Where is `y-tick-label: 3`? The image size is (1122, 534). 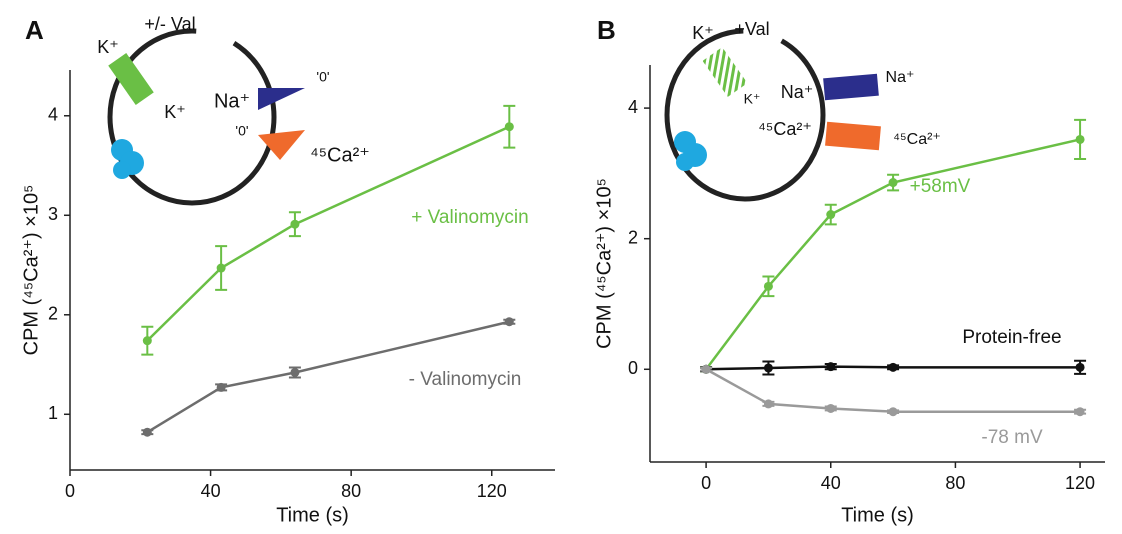 y-tick-label: 3 is located at coordinates (53, 214).